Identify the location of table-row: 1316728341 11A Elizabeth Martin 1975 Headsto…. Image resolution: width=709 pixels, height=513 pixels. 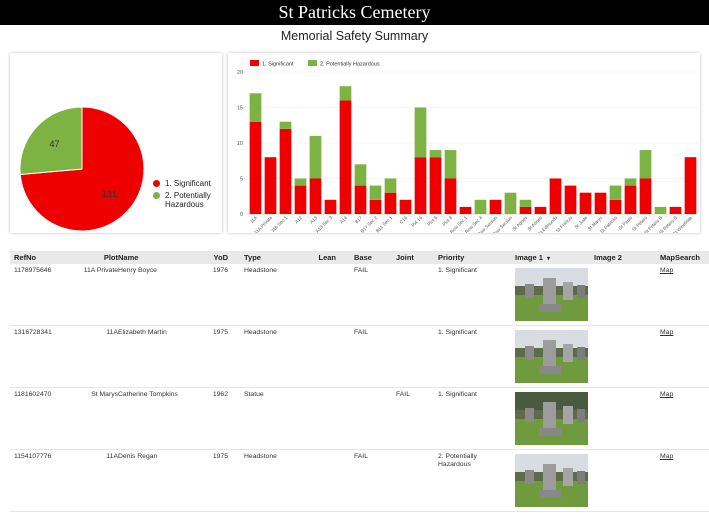
(359, 357).